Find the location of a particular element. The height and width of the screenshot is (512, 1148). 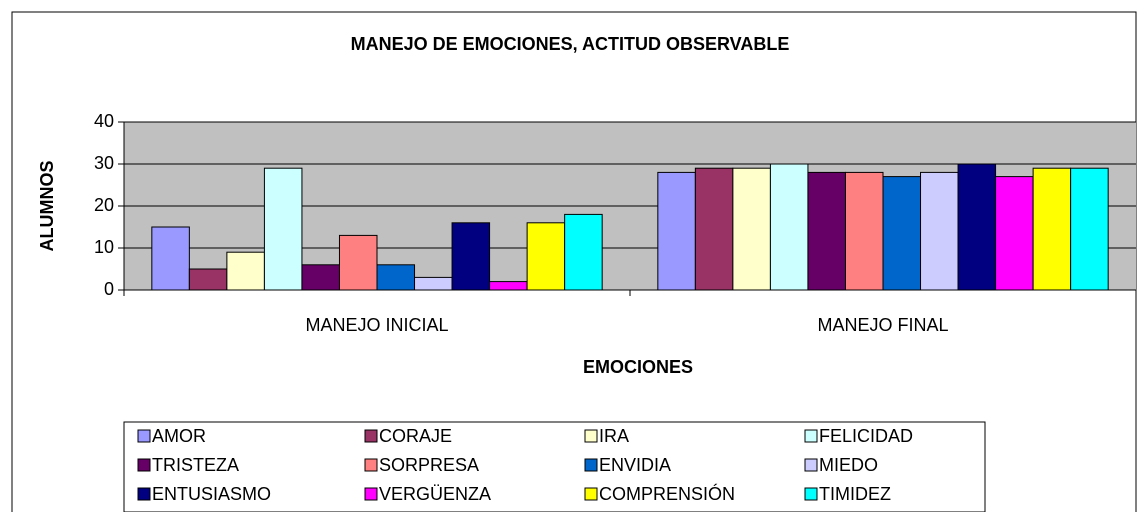

legend-label: AMOR is located at coordinates (179, 436).